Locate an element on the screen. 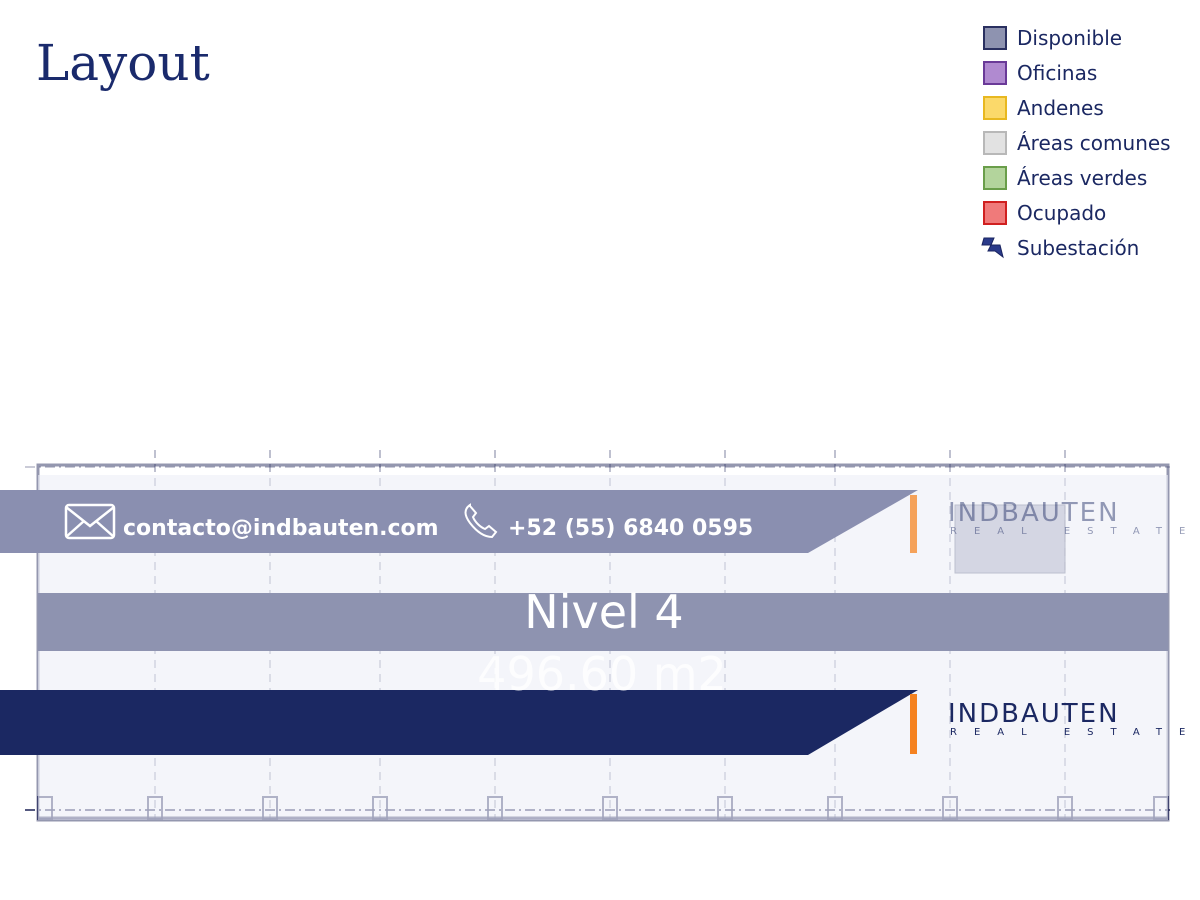 Image resolution: width=1200 pixels, height=900 pixels. legend-label: Disponible is located at coordinates (1069, 38).